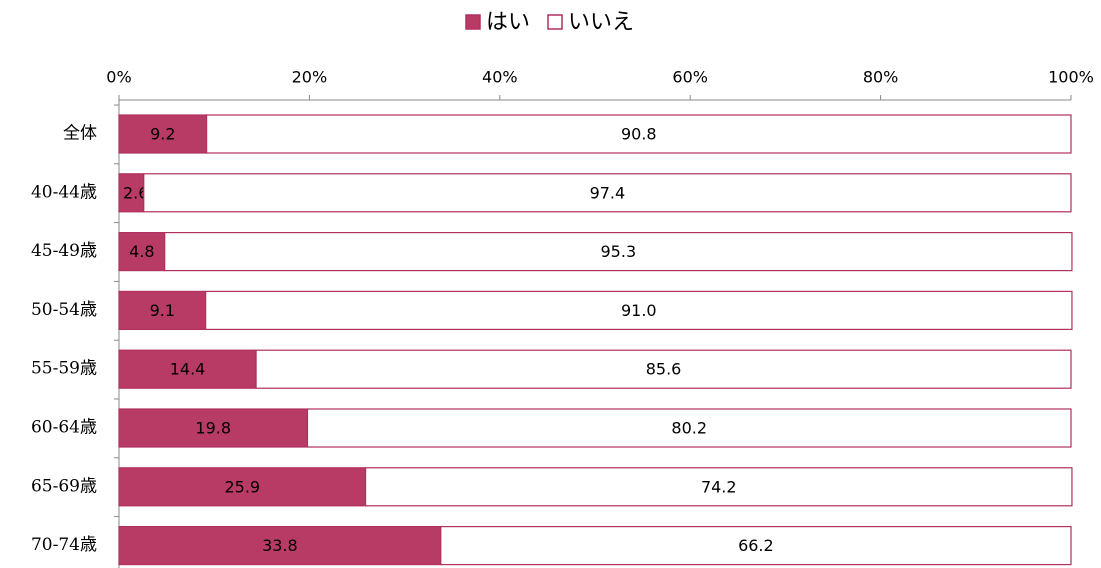 This screenshot has height=568, width=1101. I want to click on data-label: 90.8, so click(639, 134).